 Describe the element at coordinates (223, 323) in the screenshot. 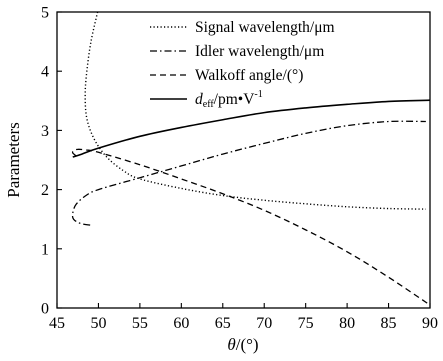

I see `x-tick-label: 65` at that location.